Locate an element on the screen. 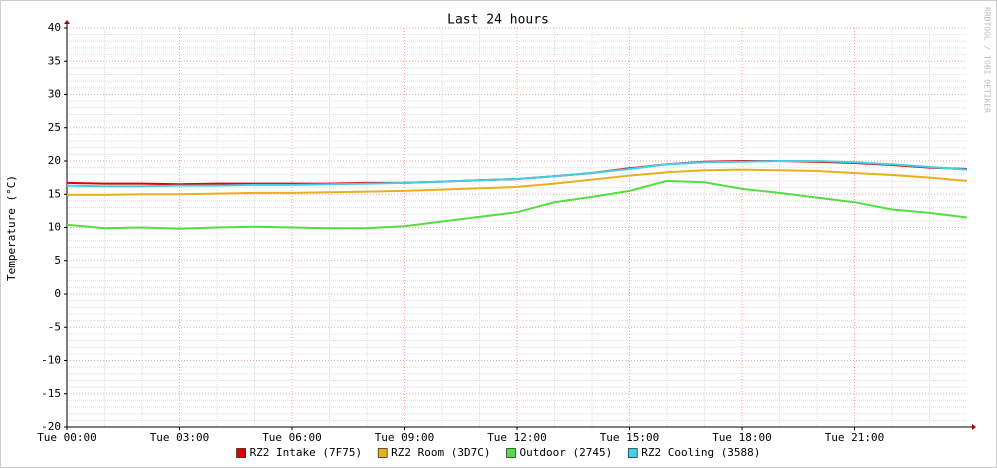  y-tick-label: -5 is located at coordinates (54, 326).